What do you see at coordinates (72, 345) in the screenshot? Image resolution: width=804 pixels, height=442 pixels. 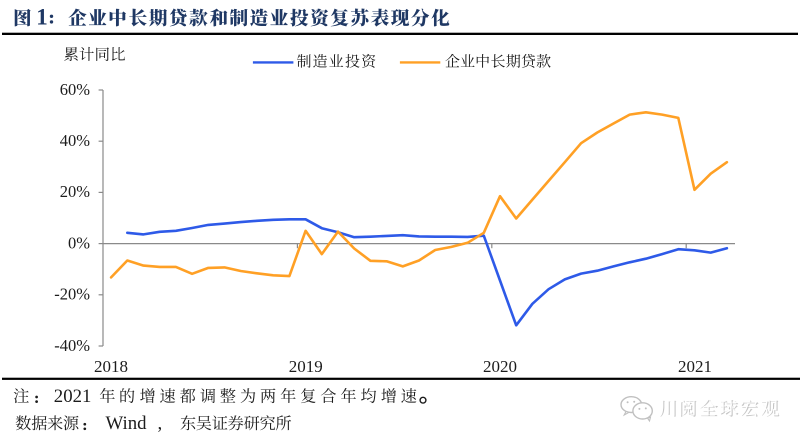 I see `svg-text: -40%` at bounding box center [72, 345].